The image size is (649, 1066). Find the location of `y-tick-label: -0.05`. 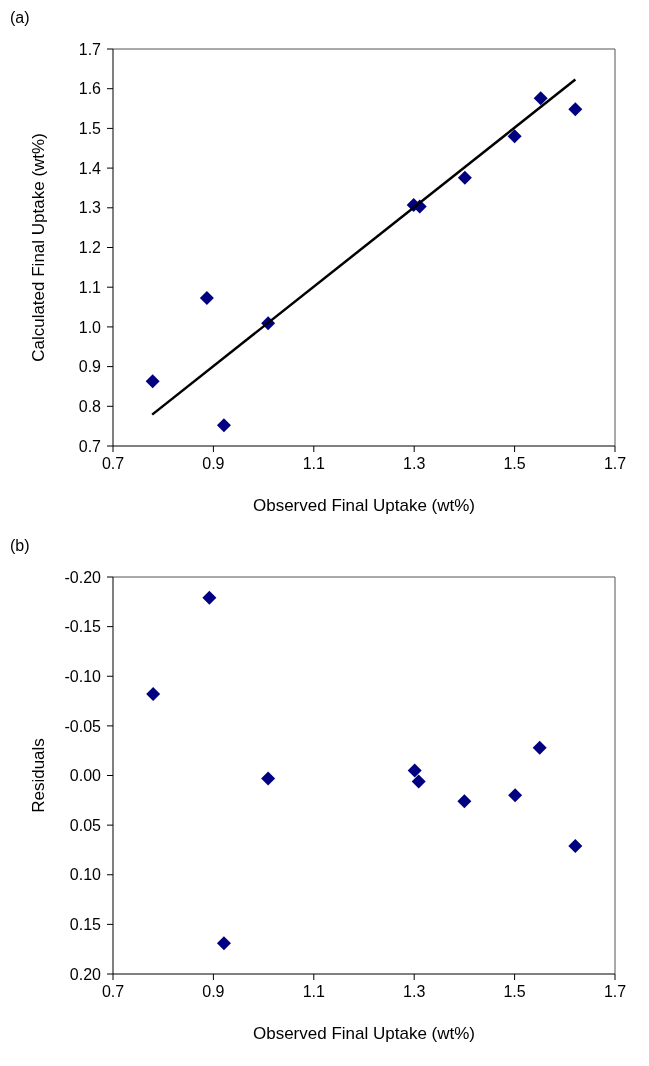

y-tick-label: -0.05 is located at coordinates (83, 726).